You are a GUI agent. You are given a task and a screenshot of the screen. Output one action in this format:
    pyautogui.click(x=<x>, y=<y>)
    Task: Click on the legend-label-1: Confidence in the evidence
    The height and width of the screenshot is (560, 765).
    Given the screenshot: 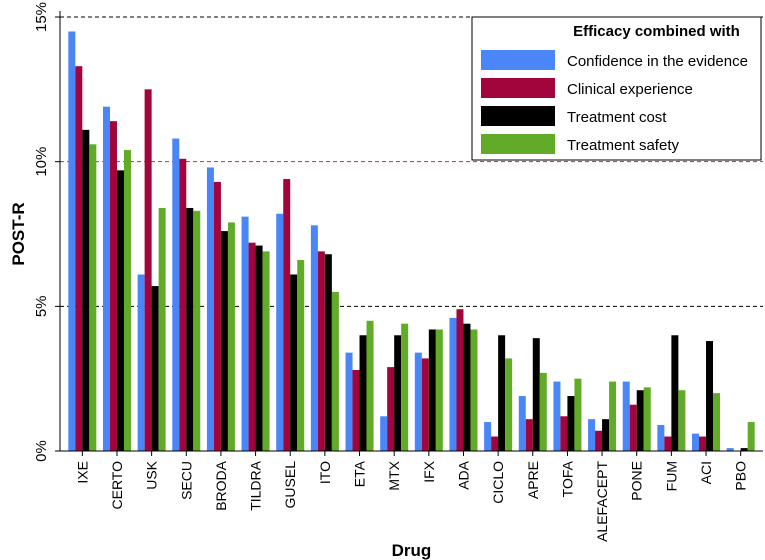 What is the action you would take?
    pyautogui.click(x=657, y=61)
    